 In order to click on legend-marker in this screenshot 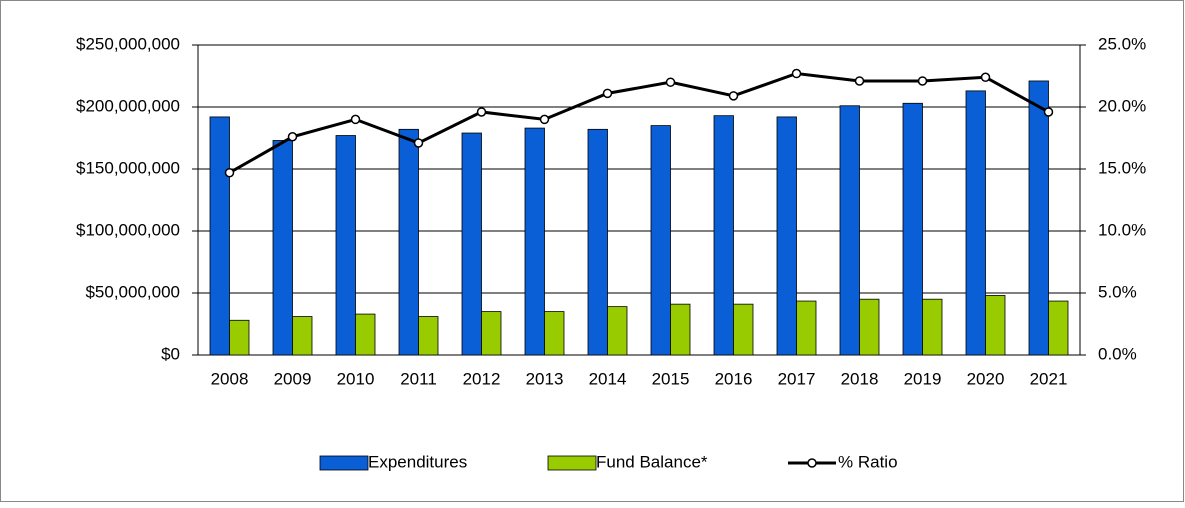, I will do `click(812, 463)`.